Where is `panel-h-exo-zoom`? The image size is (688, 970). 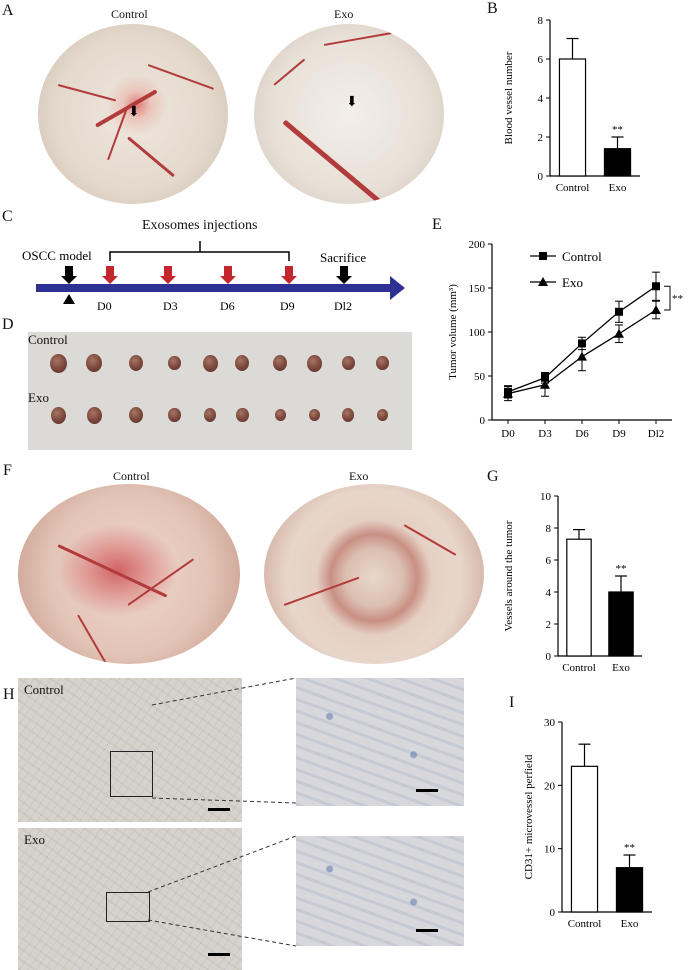
panel-h-exo-zoom is located at coordinates (380, 891).